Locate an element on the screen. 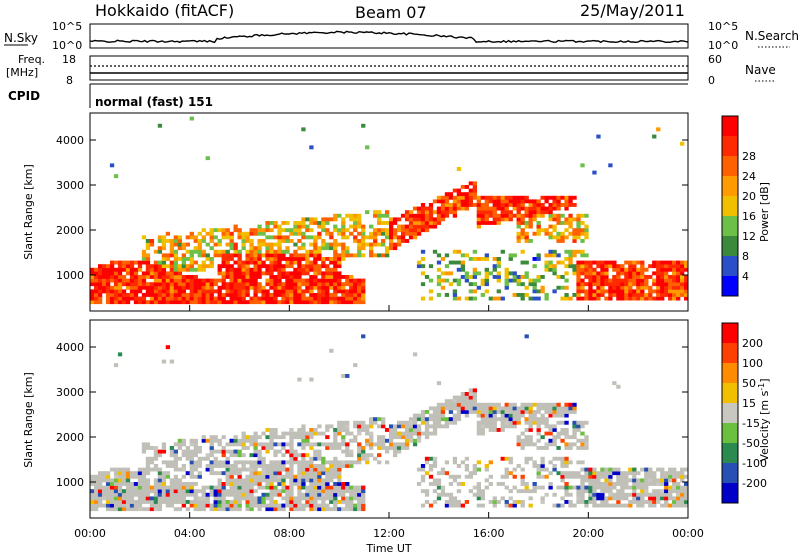  nsky-axes is located at coordinates (389, 36).